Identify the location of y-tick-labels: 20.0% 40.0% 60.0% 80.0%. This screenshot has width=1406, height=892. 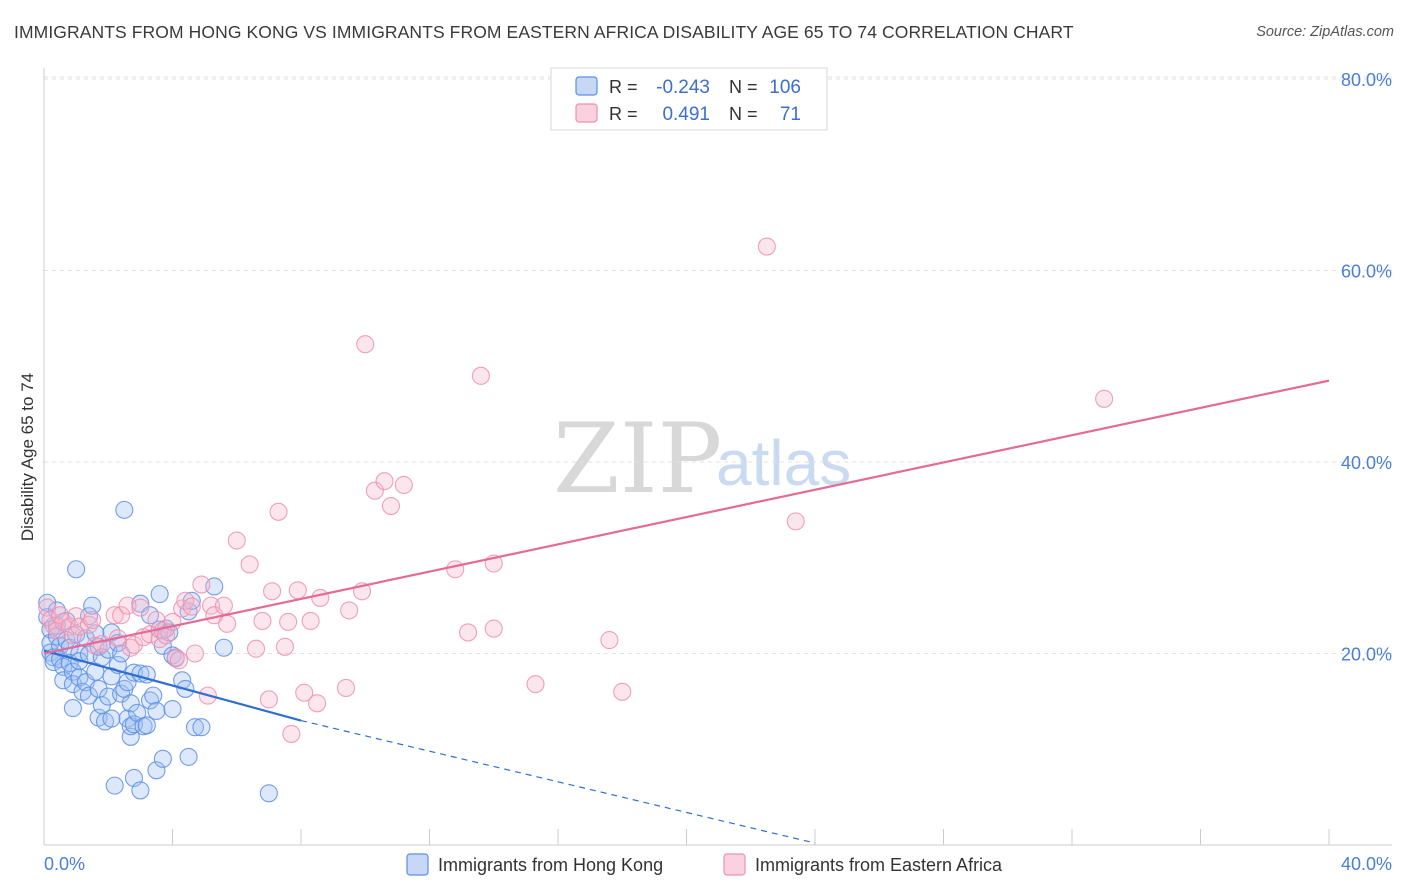
(1366, 367).